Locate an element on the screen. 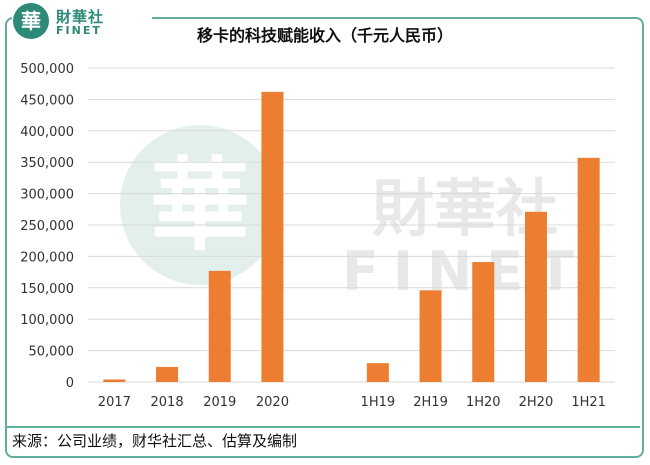 This screenshot has height=465, width=650. x-tick-label: 1H21 is located at coordinates (588, 402).